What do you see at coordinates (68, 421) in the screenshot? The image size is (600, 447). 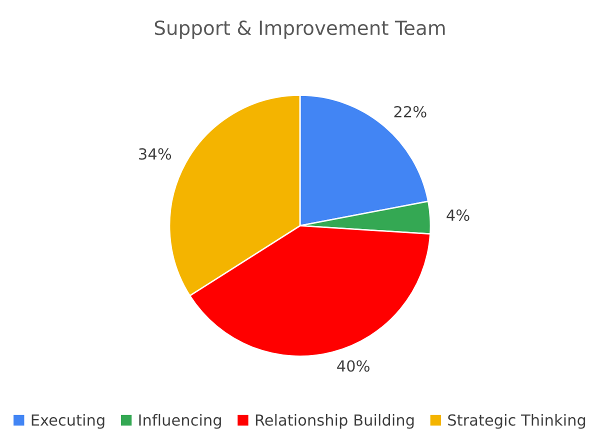 I see `legend-label: Executing` at bounding box center [68, 421].